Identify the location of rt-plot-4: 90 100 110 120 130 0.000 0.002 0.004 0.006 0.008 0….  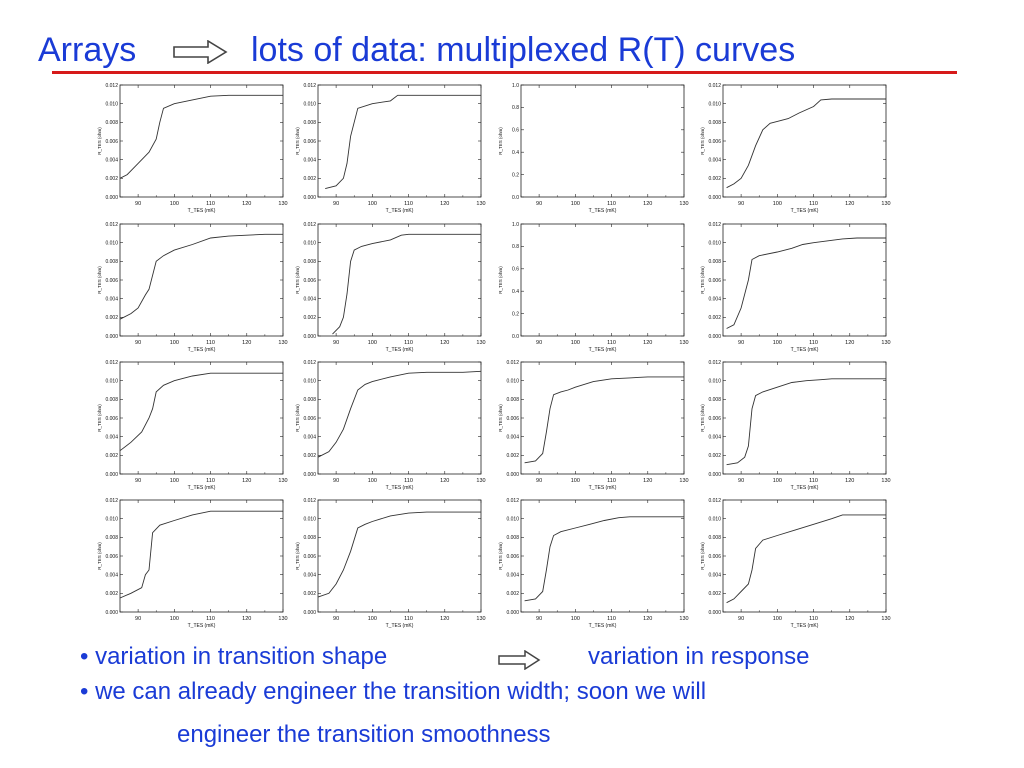
(795, 148).